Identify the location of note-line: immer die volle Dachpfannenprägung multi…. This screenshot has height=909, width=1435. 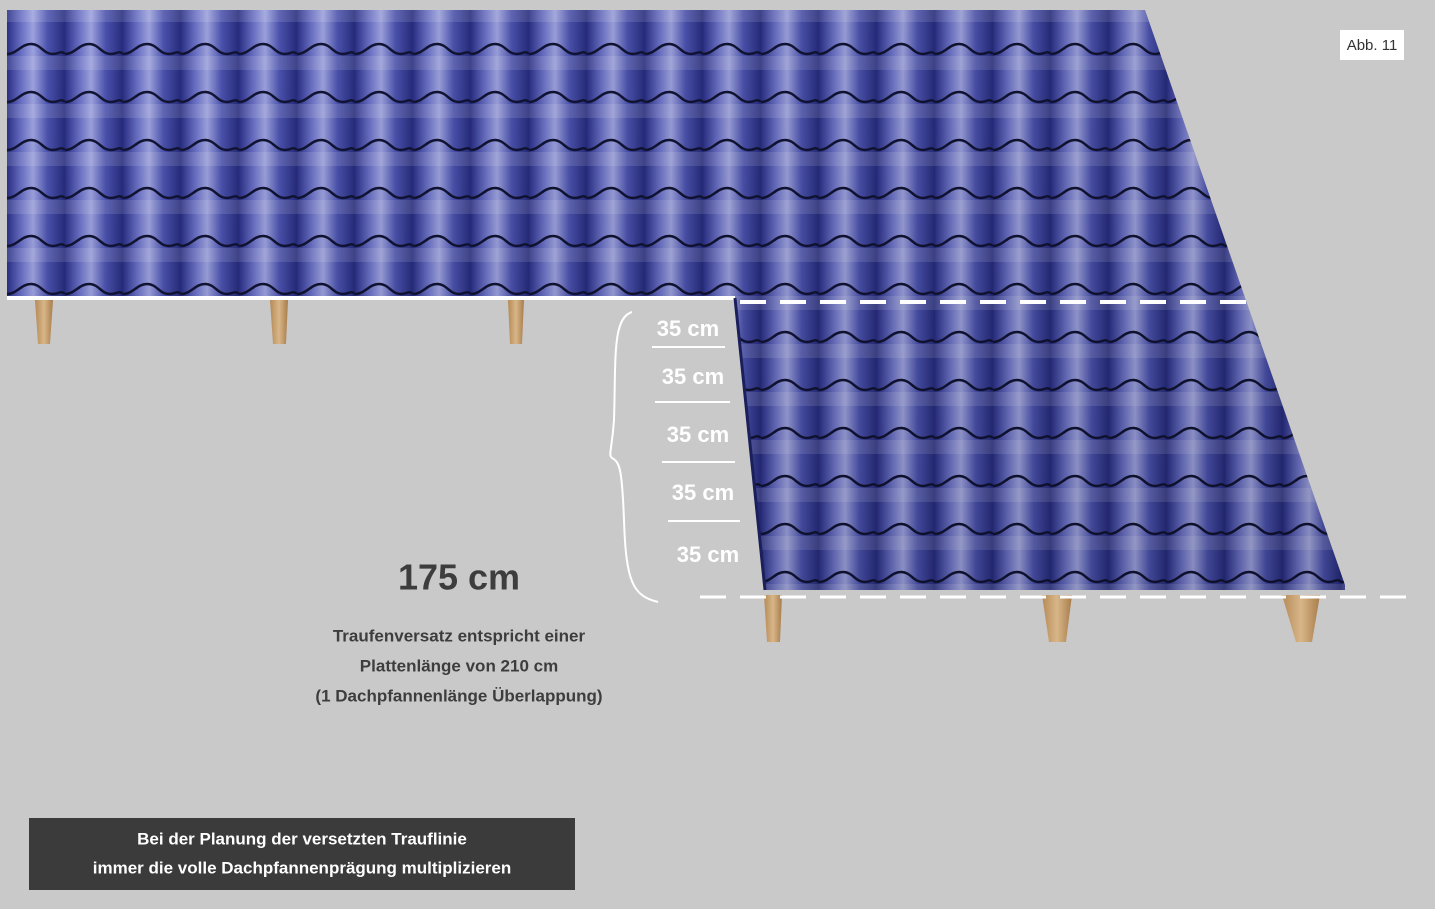
(302, 867).